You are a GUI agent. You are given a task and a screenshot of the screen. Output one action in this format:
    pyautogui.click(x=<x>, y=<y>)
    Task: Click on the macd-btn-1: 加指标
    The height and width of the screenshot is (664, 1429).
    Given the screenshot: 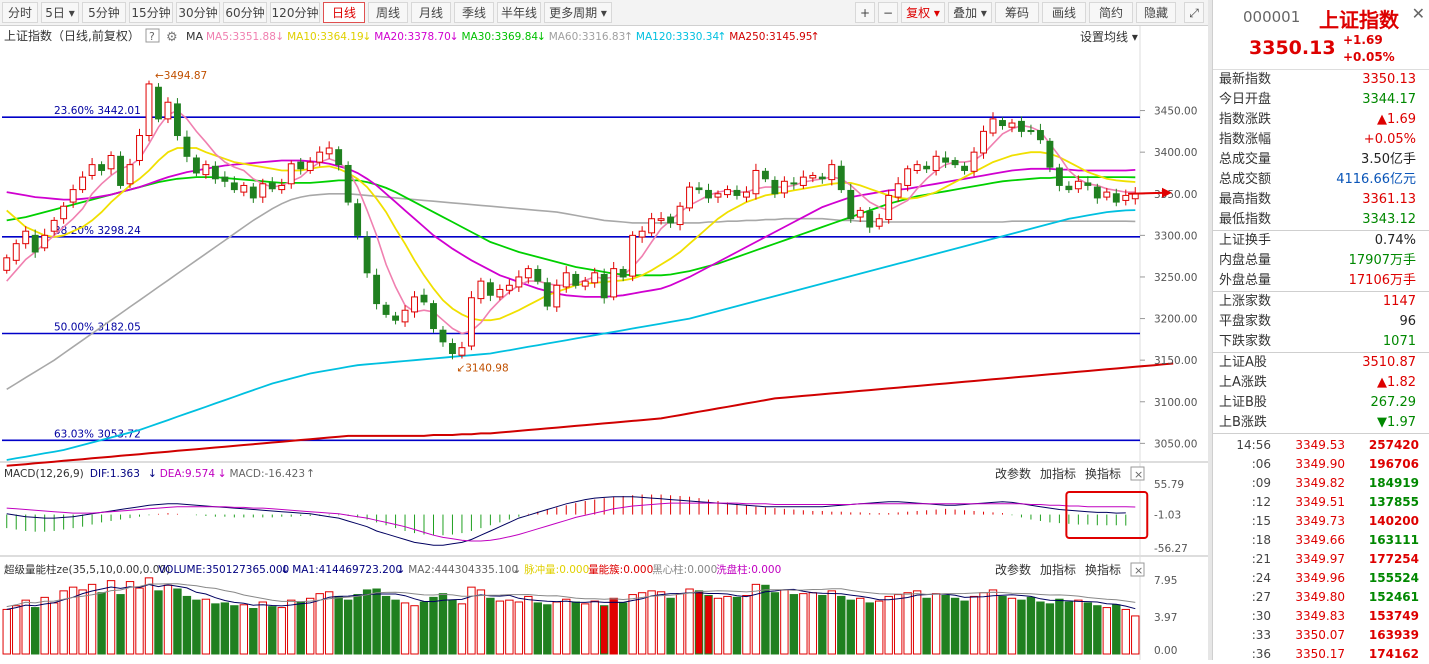 What is the action you would take?
    pyautogui.click(x=1058, y=473)
    